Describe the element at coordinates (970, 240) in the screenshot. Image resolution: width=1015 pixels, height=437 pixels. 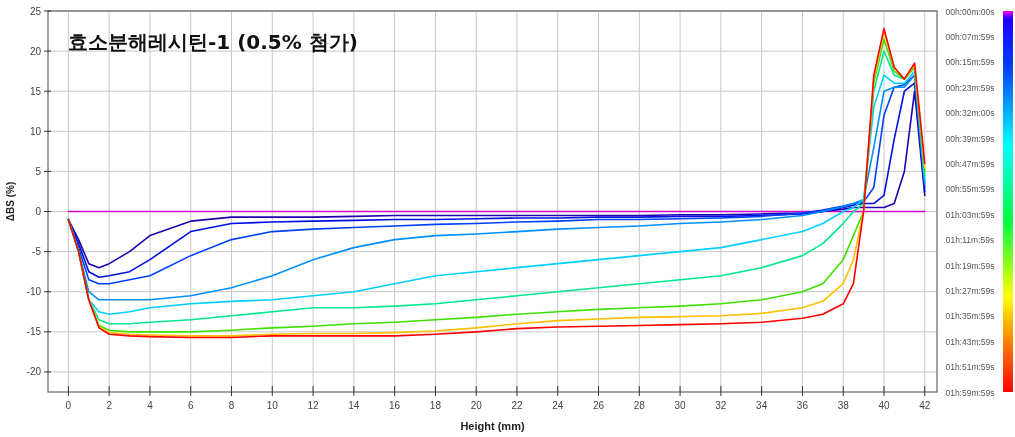
I see `color-bar-label: 01h:11m:59s` at that location.